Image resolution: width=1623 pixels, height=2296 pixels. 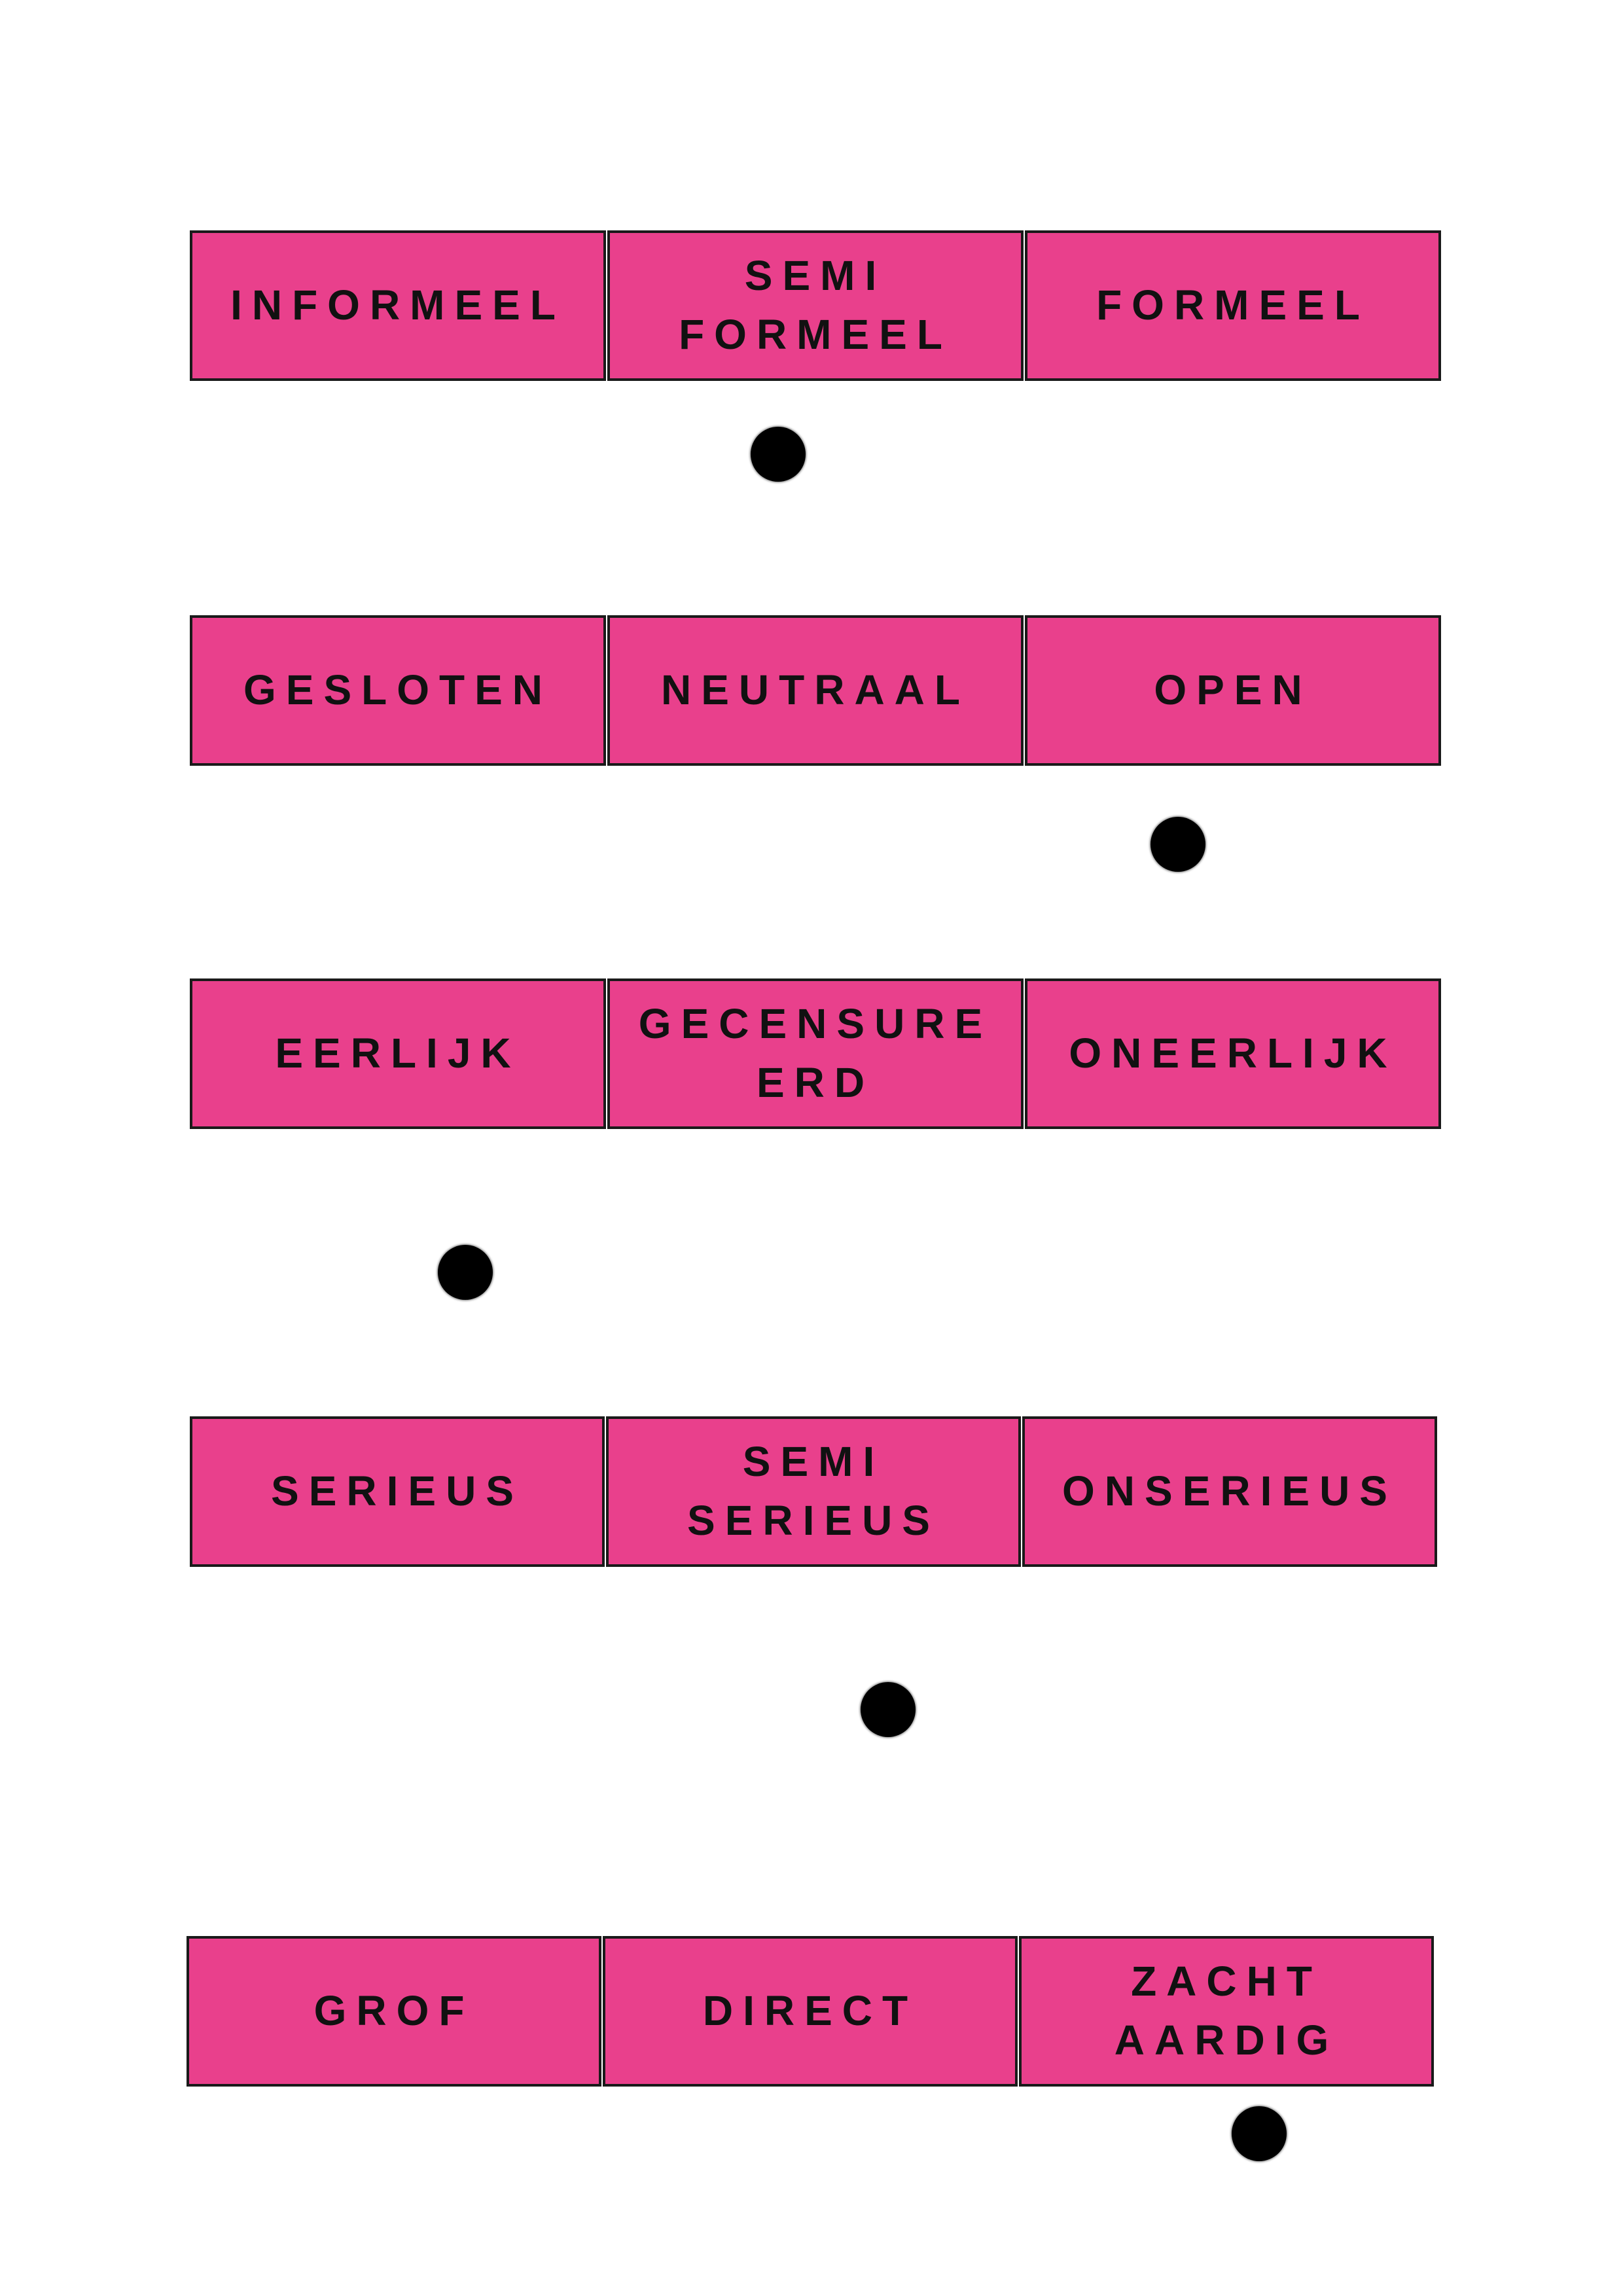 I want to click on scale-option: ZACHT AARDIG, so click(x=1227, y=2011).